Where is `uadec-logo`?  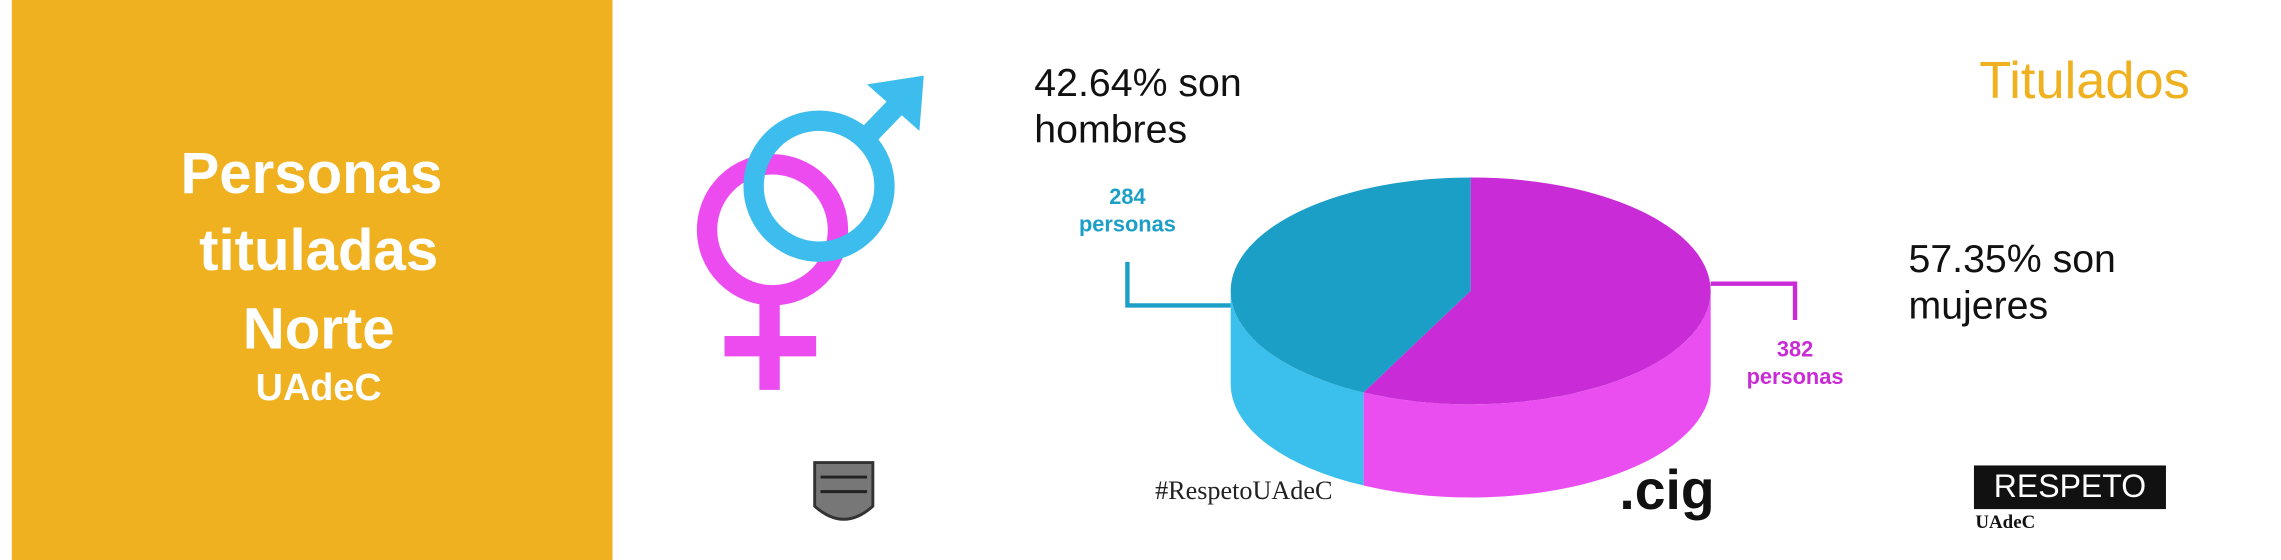 uadec-logo is located at coordinates (844, 491).